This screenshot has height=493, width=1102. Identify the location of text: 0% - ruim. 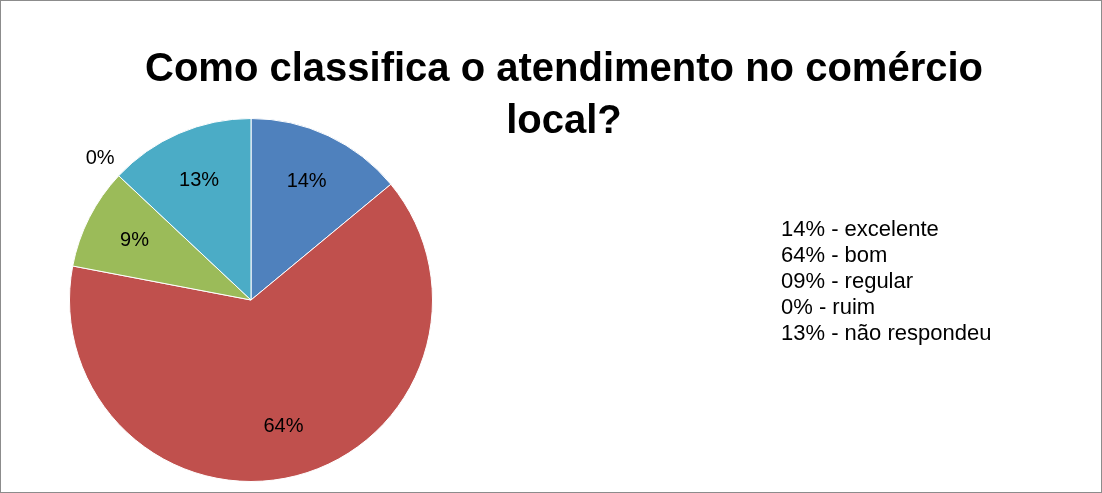
(829, 307).